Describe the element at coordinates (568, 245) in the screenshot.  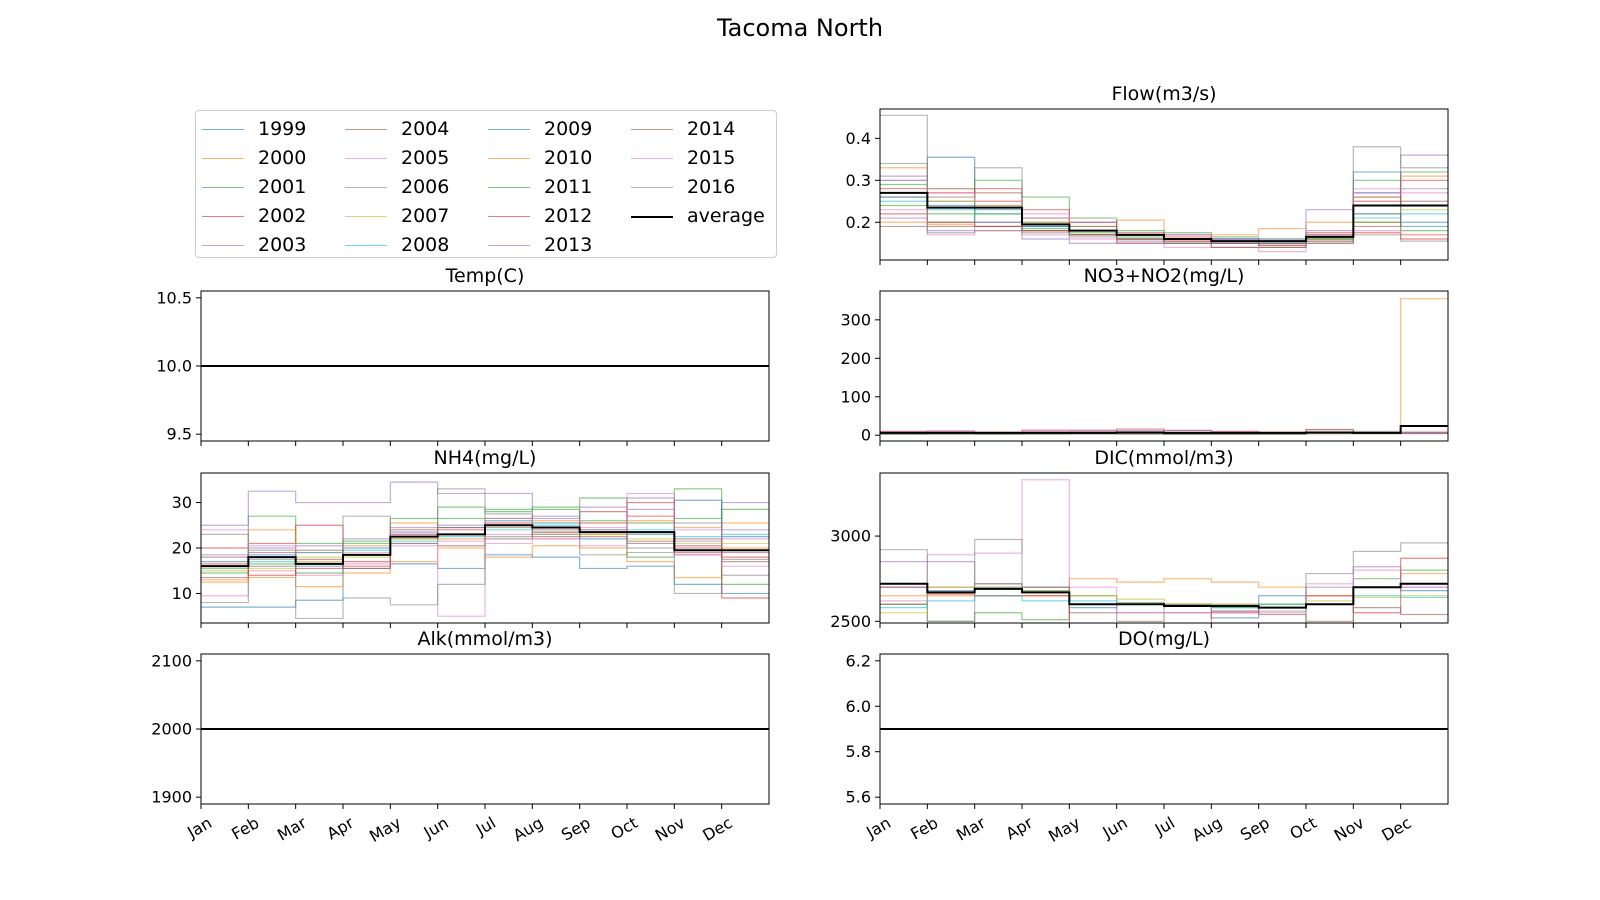
I see `legend-label: 2013` at that location.